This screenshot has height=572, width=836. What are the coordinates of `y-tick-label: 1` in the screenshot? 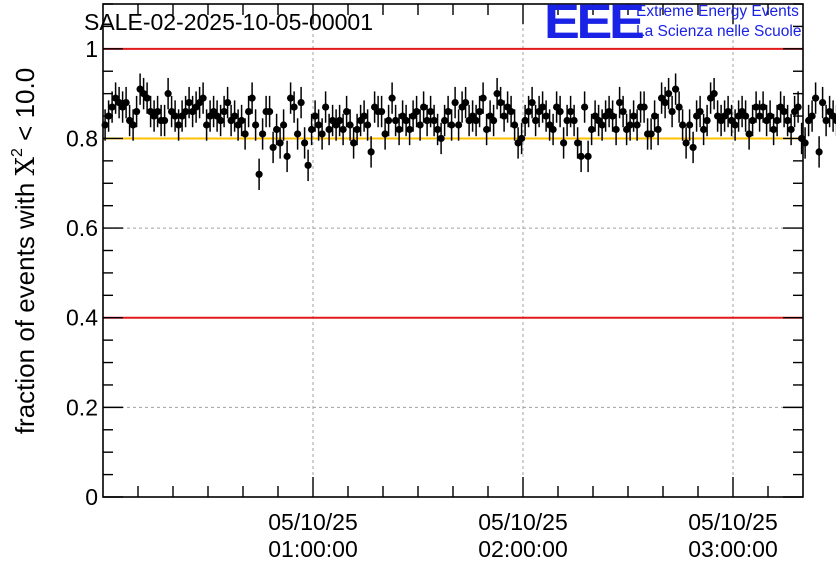 It's located at (91, 49).